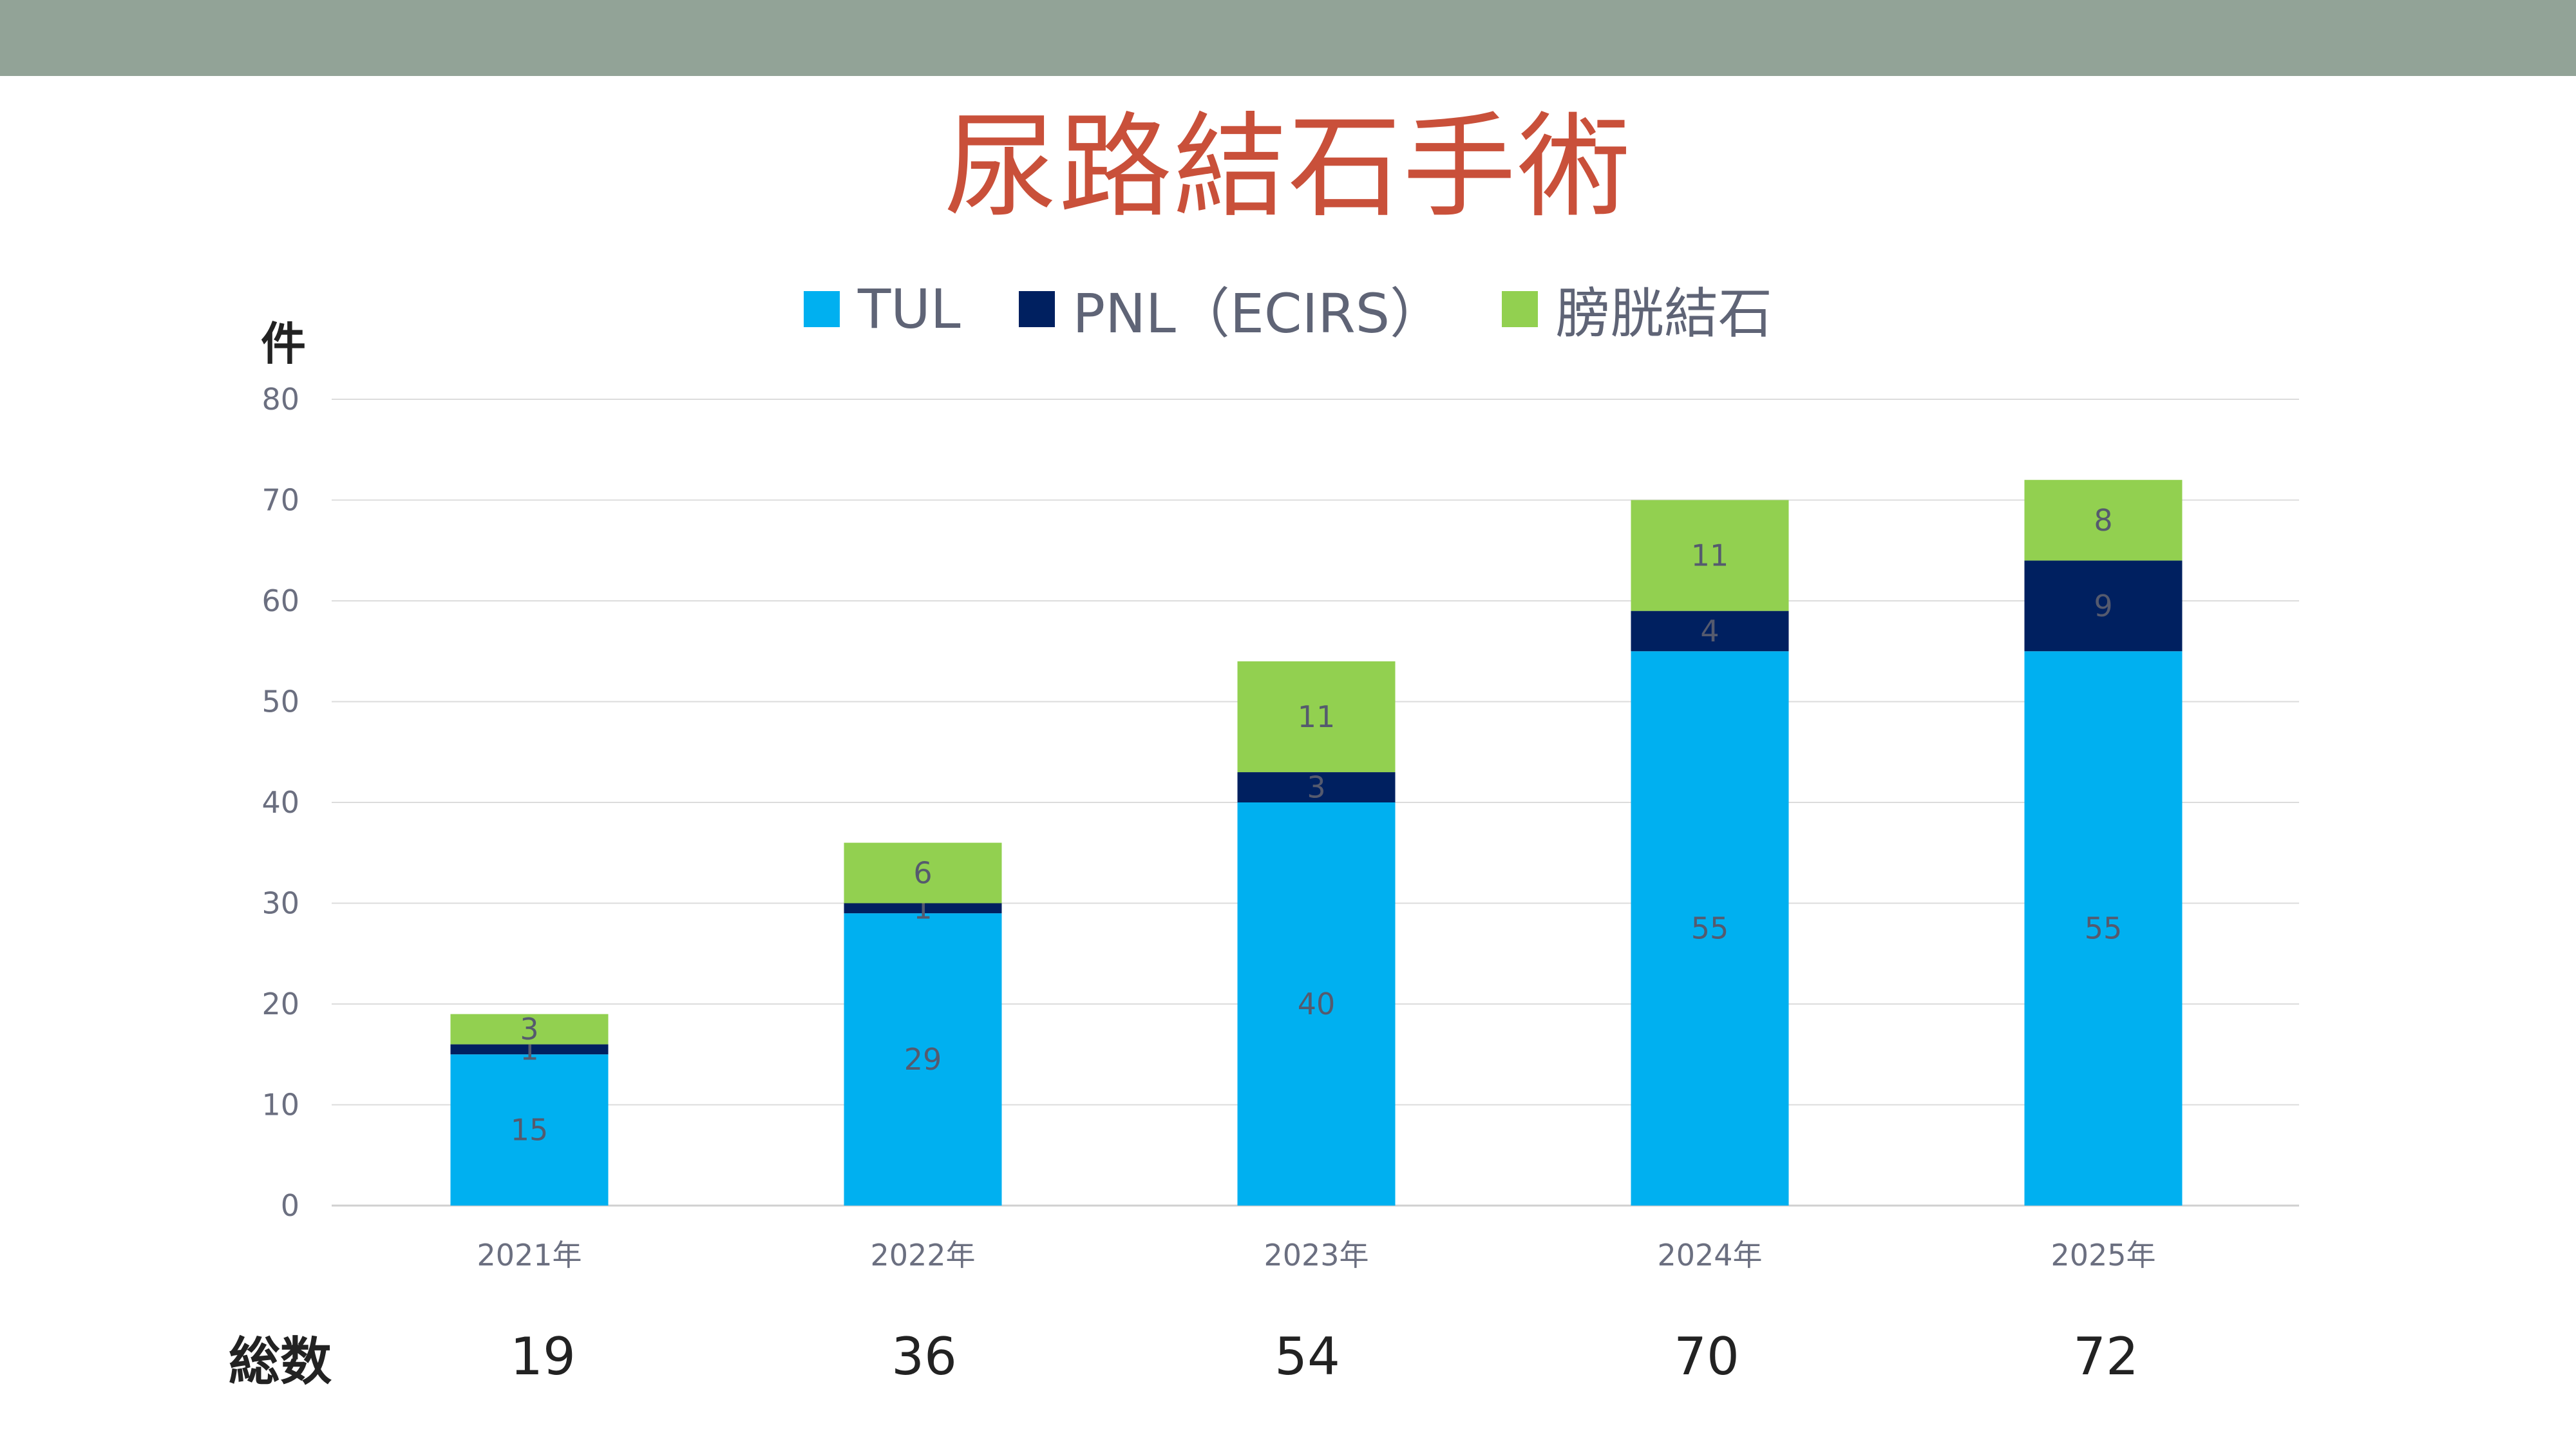  What do you see at coordinates (909, 309) in the screenshot?
I see `legend-label-tul: TUL` at bounding box center [909, 309].